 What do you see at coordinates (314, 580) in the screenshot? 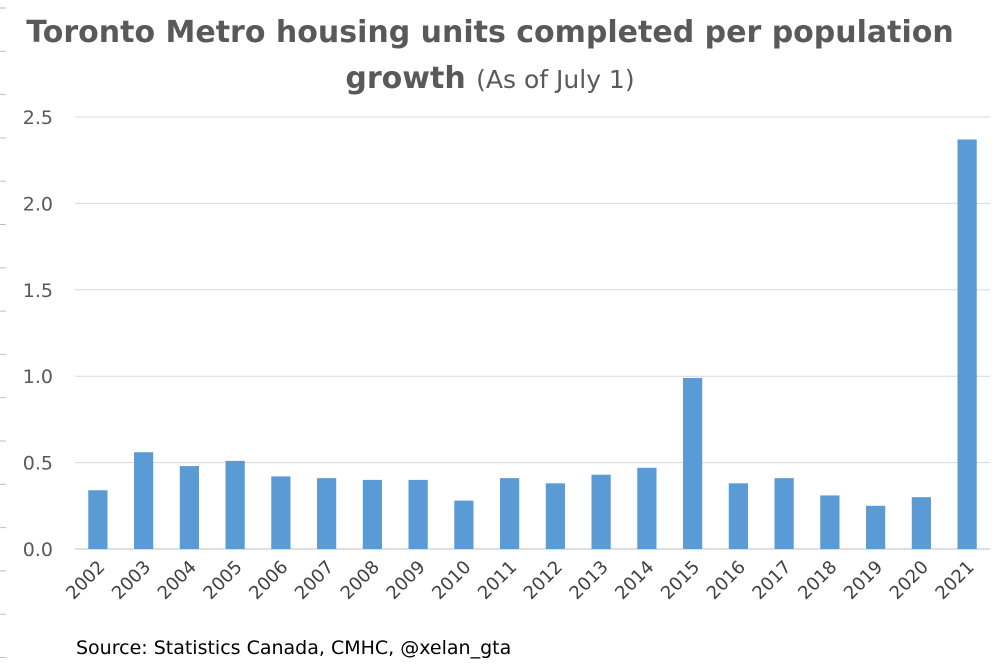
I see `x-tick-label: 2007` at bounding box center [314, 580].